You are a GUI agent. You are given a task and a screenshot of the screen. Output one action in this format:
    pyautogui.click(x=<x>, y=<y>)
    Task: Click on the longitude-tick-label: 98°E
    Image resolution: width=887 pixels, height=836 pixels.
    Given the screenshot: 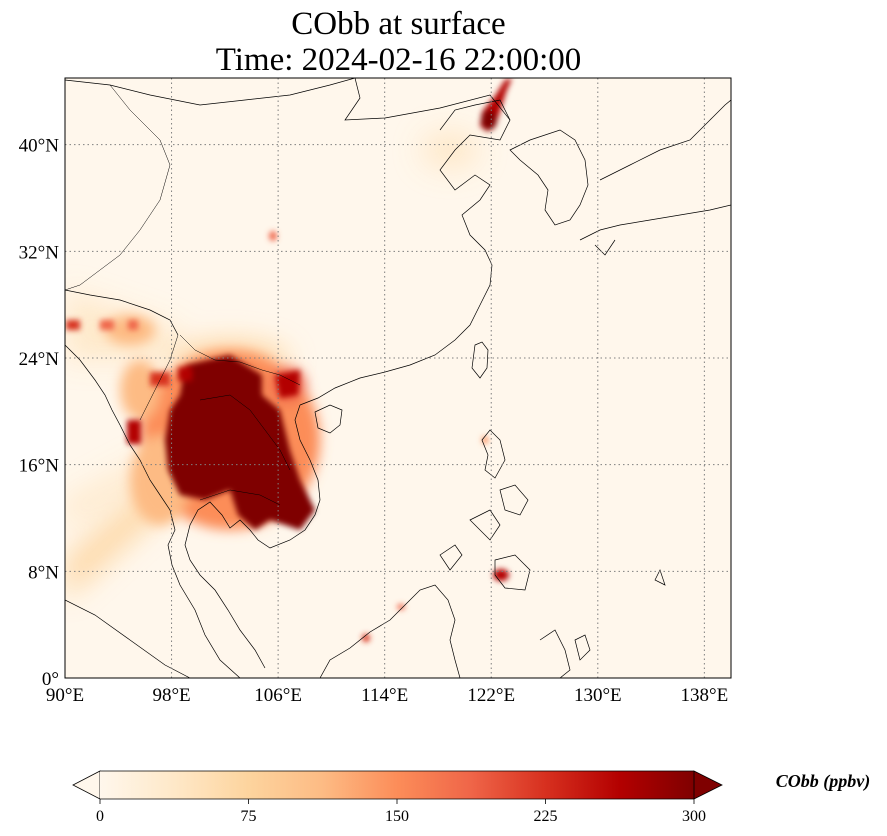 What is the action you would take?
    pyautogui.click(x=171, y=695)
    